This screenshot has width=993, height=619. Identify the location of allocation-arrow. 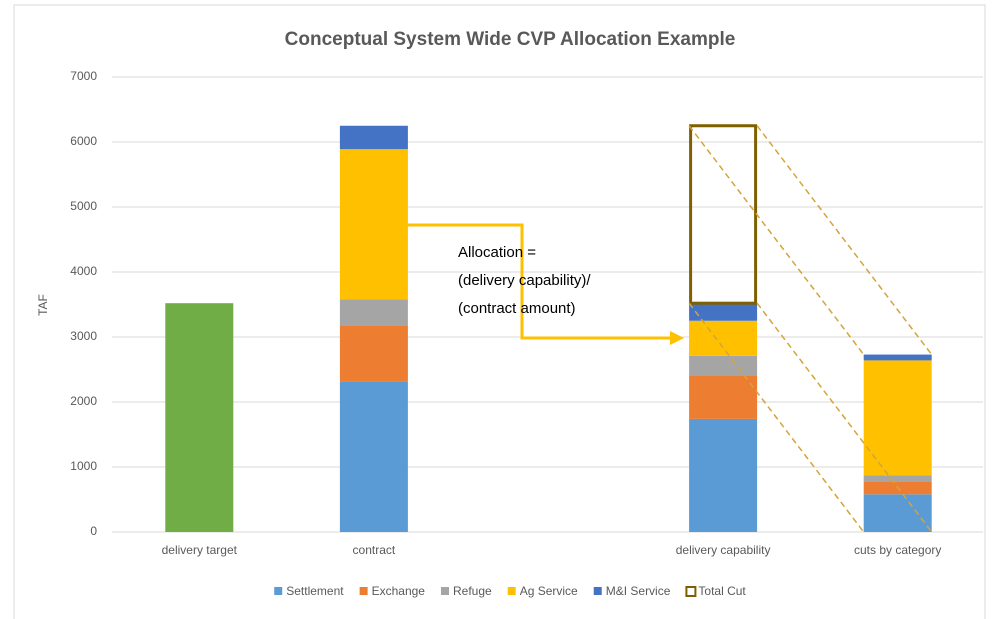
(539, 281).